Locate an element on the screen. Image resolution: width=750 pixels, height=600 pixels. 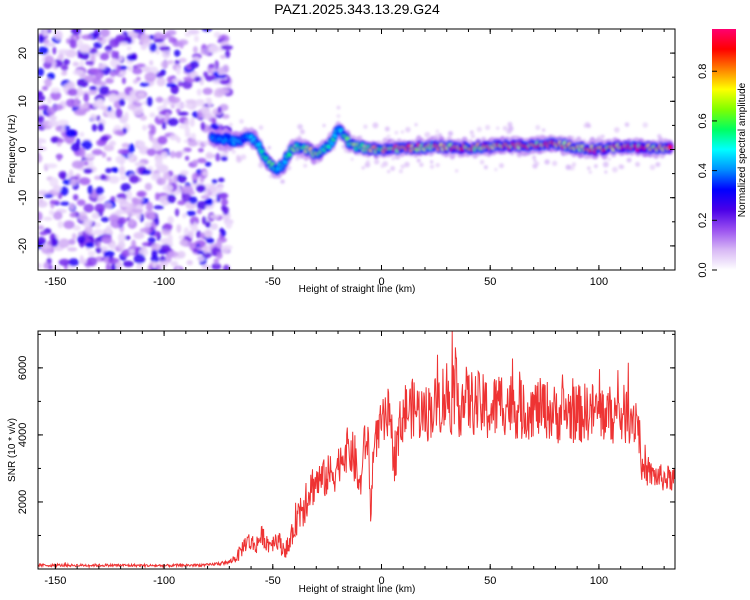
spectrogram-y-label: Frequency (Hz) is located at coordinates (12, 149).